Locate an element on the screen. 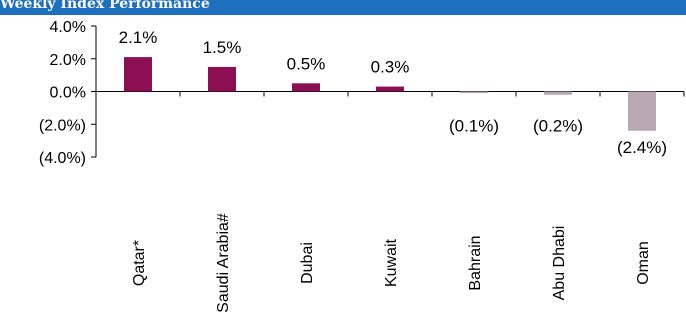 The width and height of the screenshot is (686, 331). data-label: (2.4%) is located at coordinates (642, 147).